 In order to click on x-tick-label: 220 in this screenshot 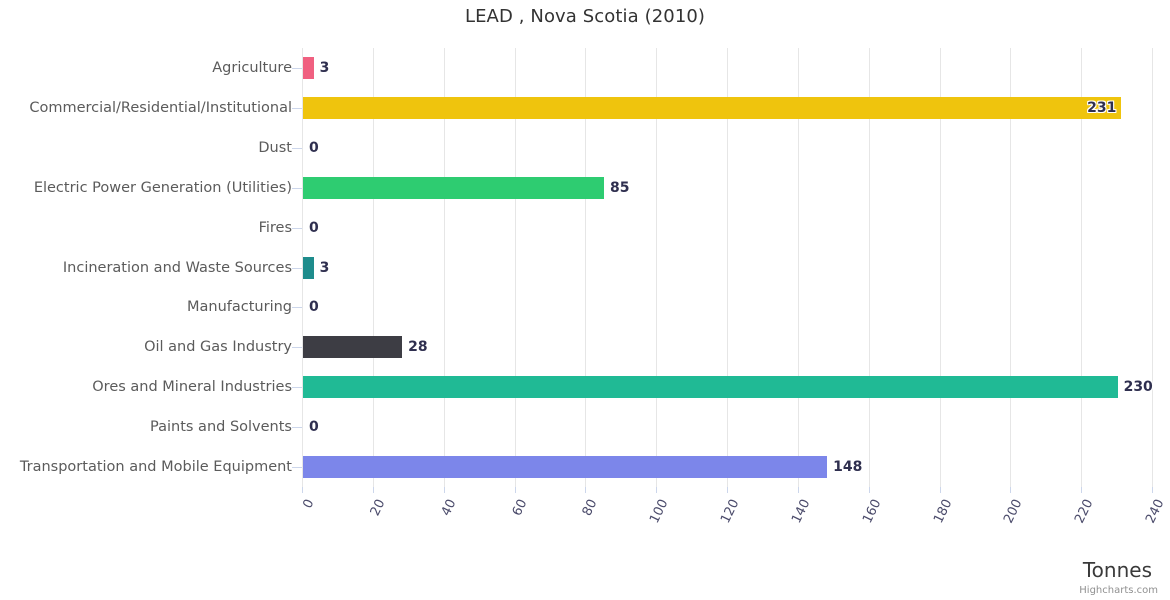, I will do `click(1084, 511)`.